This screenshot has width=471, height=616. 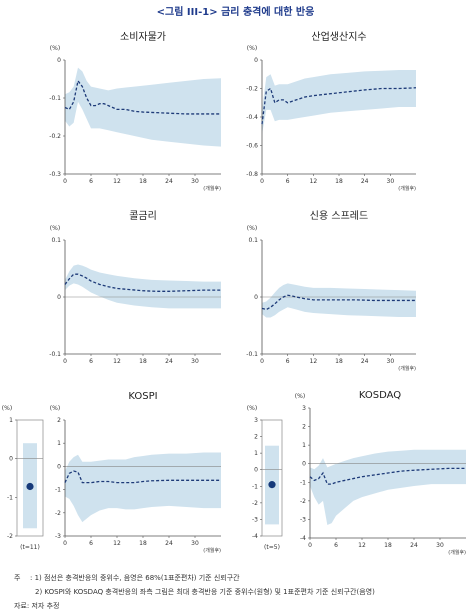 What do you see at coordinates (256, 420) in the screenshot?
I see `max-response-y-tick-label-1-0: 3` at bounding box center [256, 420].